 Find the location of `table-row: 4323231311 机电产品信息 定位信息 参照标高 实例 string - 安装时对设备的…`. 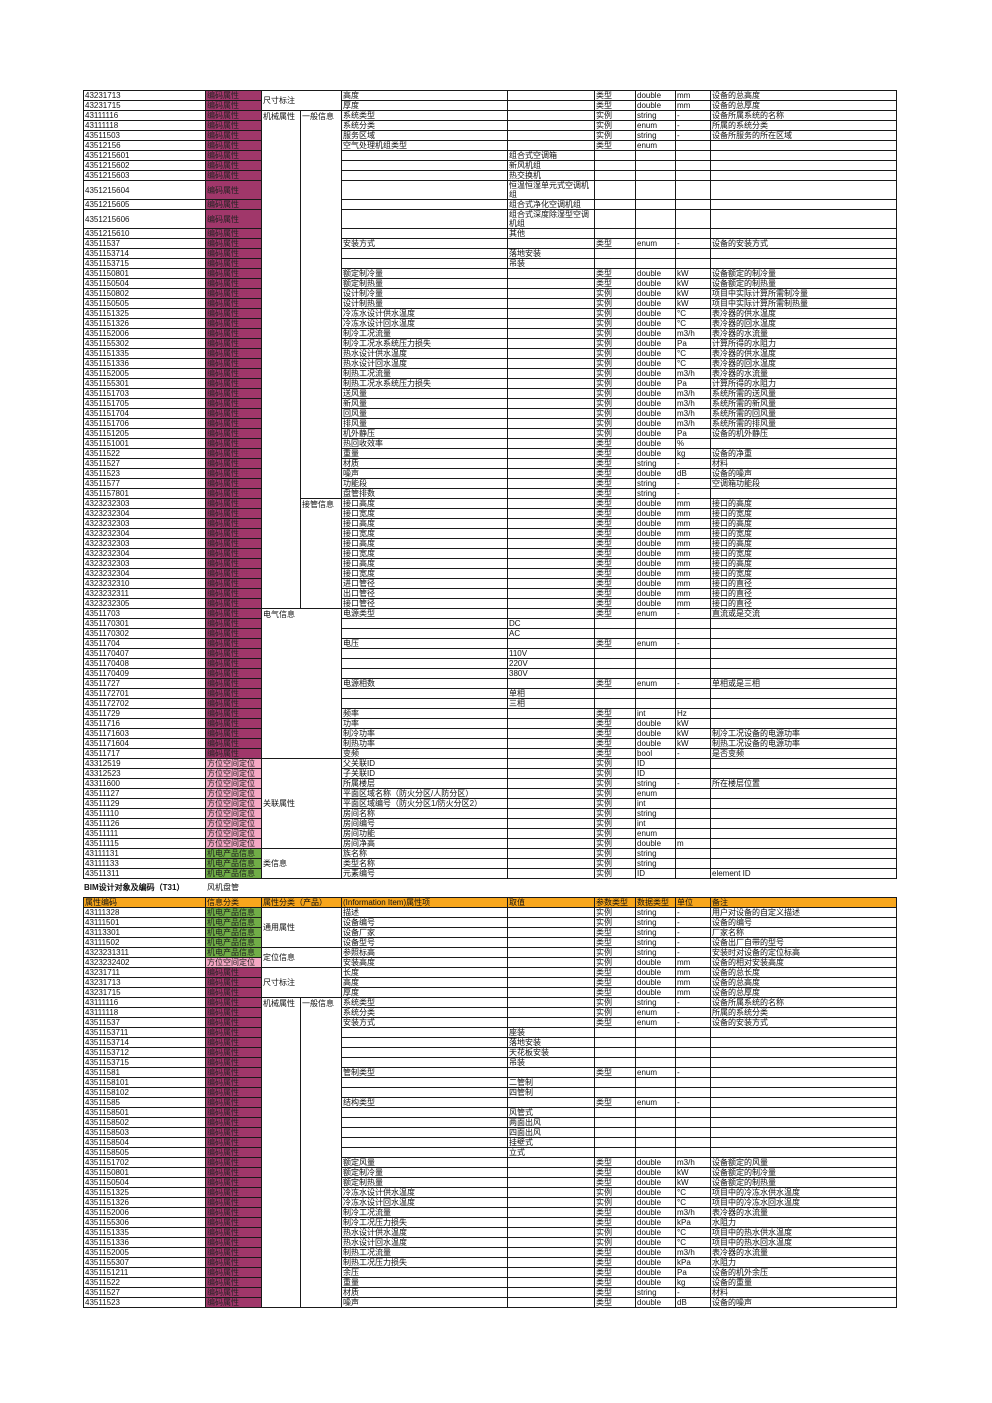

table-row: 4323231311 机电产品信息 定位信息 参照标高 实例 string - 安装时对设备的… is located at coordinates (490, 957).